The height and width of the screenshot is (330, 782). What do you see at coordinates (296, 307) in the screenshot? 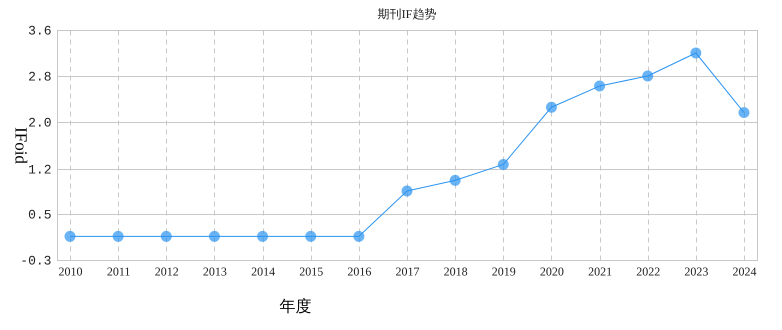
I see `x-axis-title: 年度` at bounding box center [296, 307].